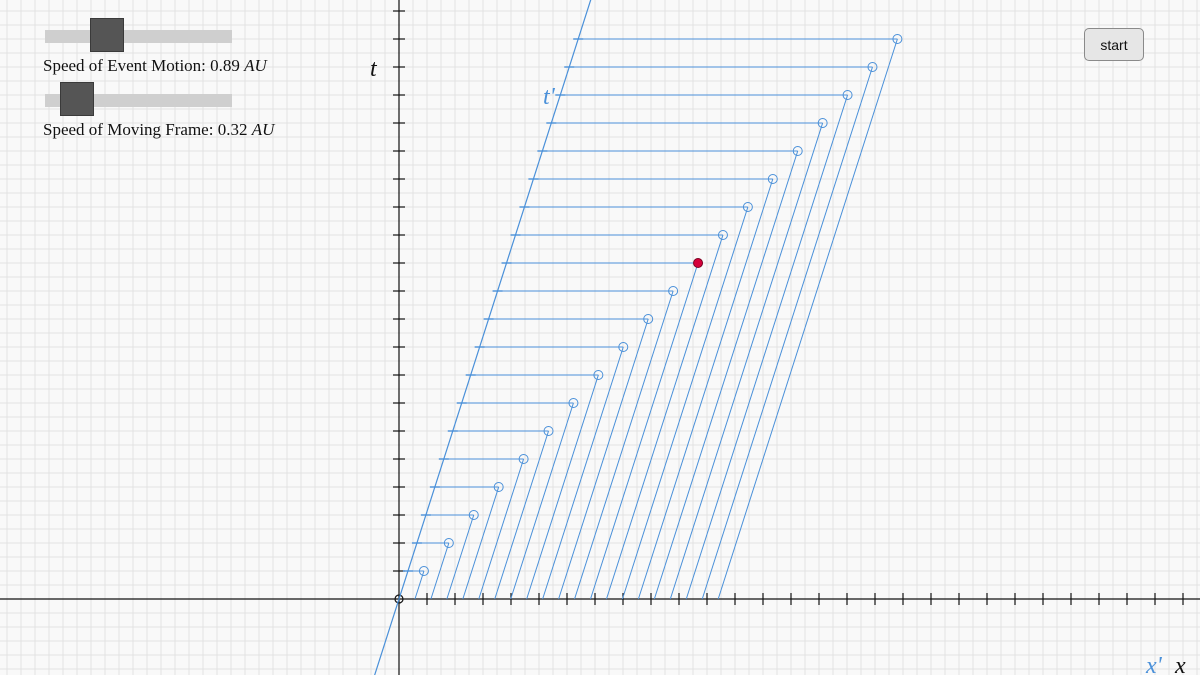 The width and height of the screenshot is (1200, 675). I want to click on frame-speed-label: Speed of Moving Frame: 0.32 AU, so click(158, 130).